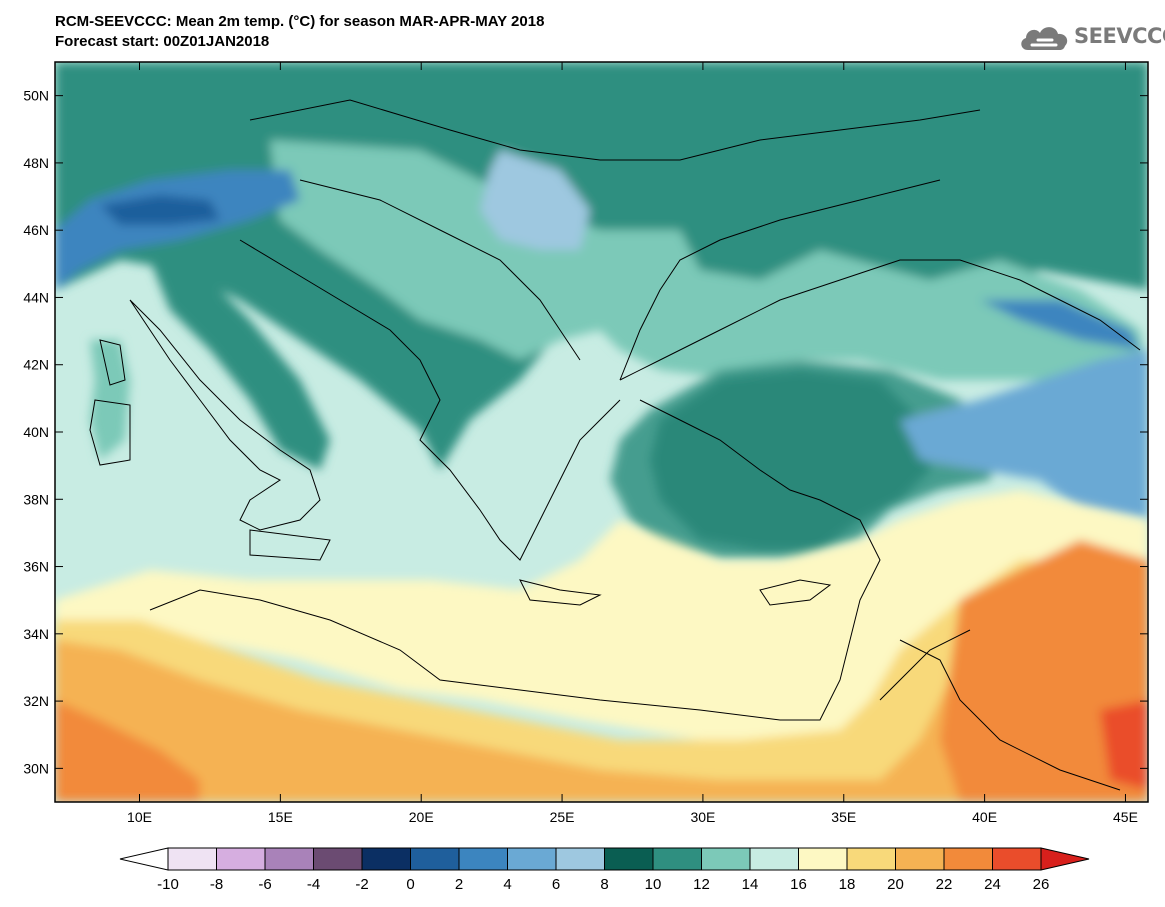 This screenshot has height=907, width=1165. What do you see at coordinates (216, 884) in the screenshot?
I see `colorbar-label: -8` at bounding box center [216, 884].